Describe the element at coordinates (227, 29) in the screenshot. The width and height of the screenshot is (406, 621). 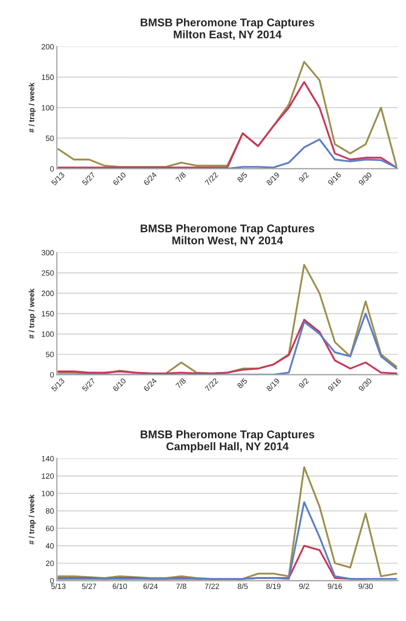
I see `chart-title: BMSB Pheromone Trap Captures Milton East, NY 2014` at that location.